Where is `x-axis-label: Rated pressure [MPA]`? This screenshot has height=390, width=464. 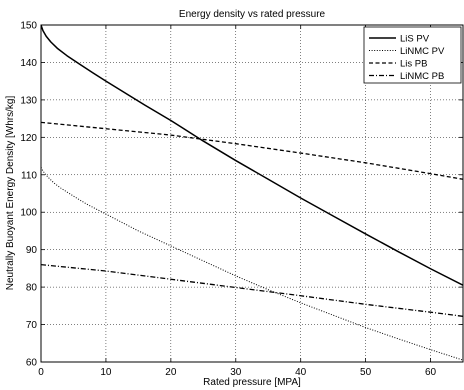
x-axis-label: Rated pressure [MPA] is located at coordinates (252, 382).